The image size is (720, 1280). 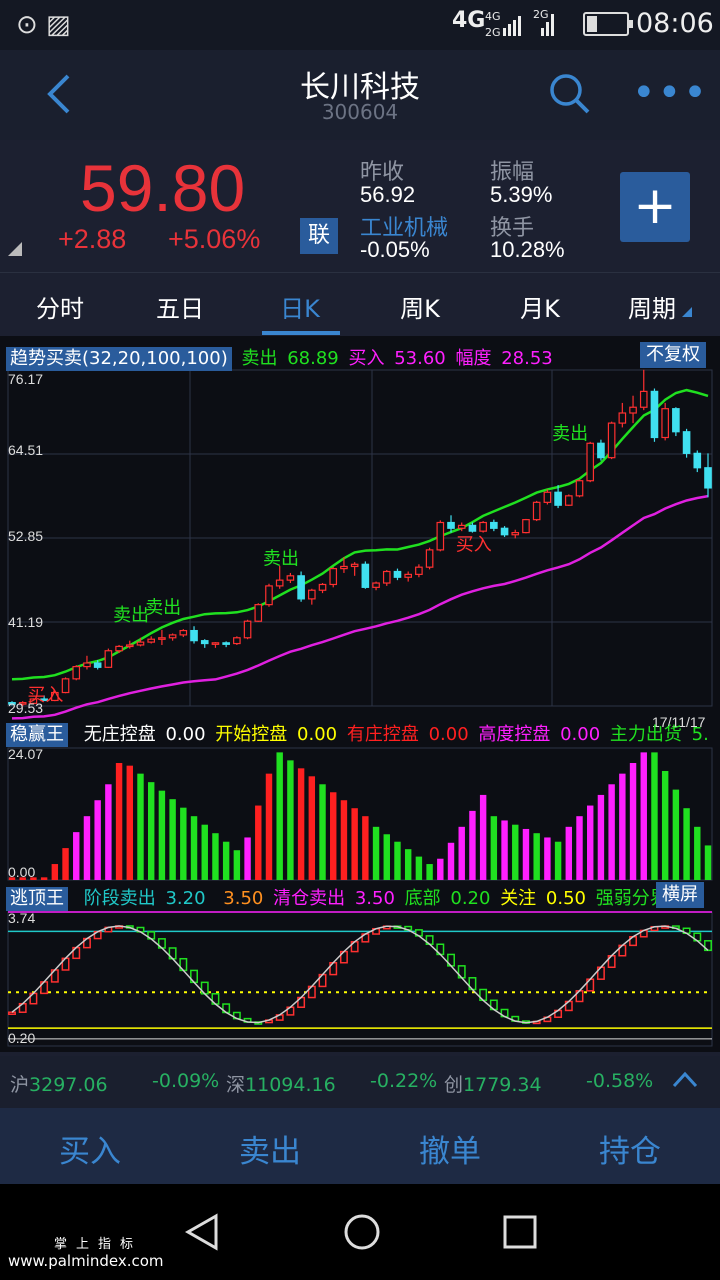 What do you see at coordinates (309, 898) in the screenshot?
I see `ind3-item-label: 清仓卖出` at bounding box center [309, 898].